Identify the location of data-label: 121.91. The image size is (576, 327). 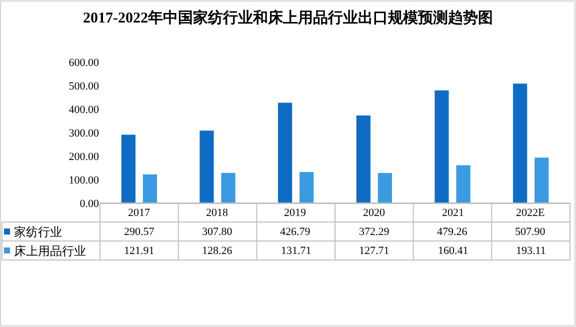
(139, 251).